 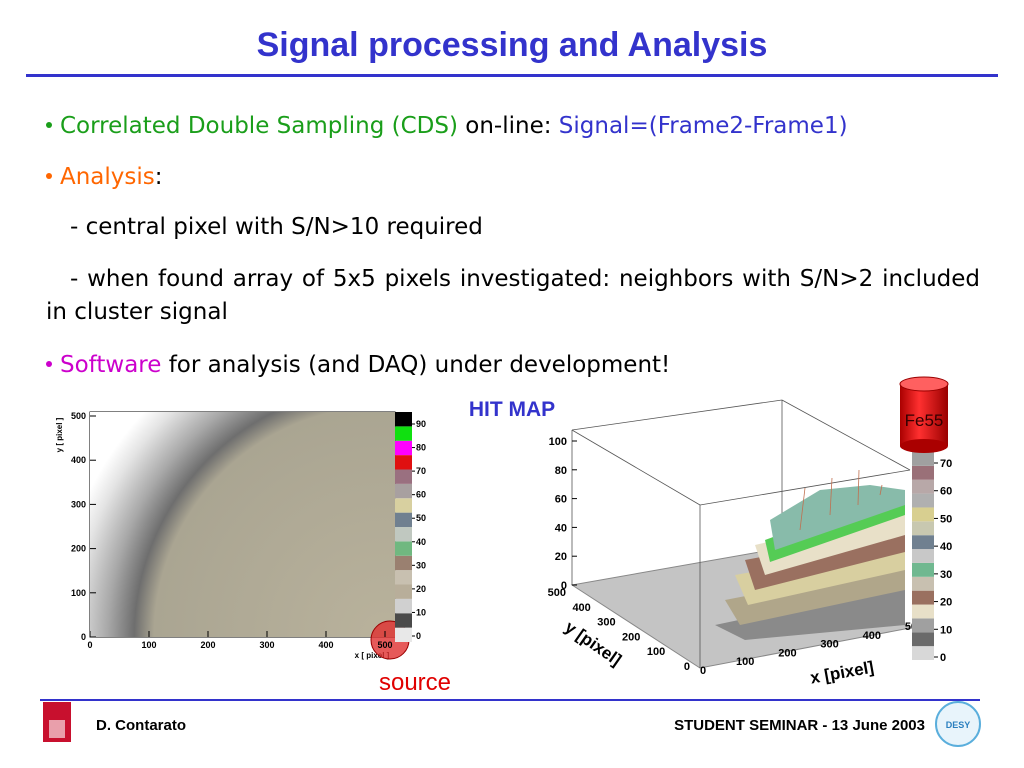 What do you see at coordinates (415, 682) in the screenshot?
I see `source-label: source` at bounding box center [415, 682].